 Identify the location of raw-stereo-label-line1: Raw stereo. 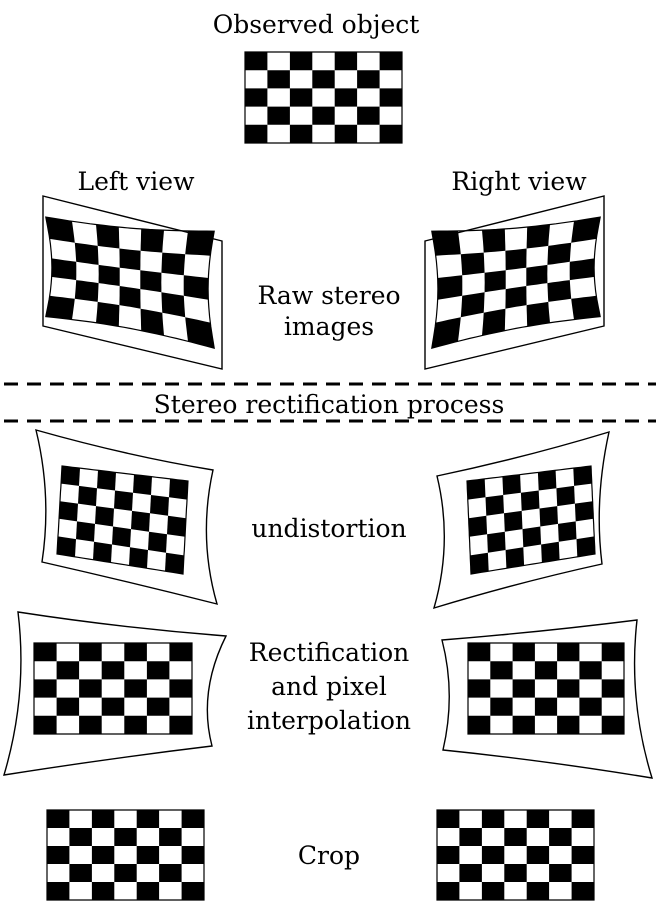
(328, 295).